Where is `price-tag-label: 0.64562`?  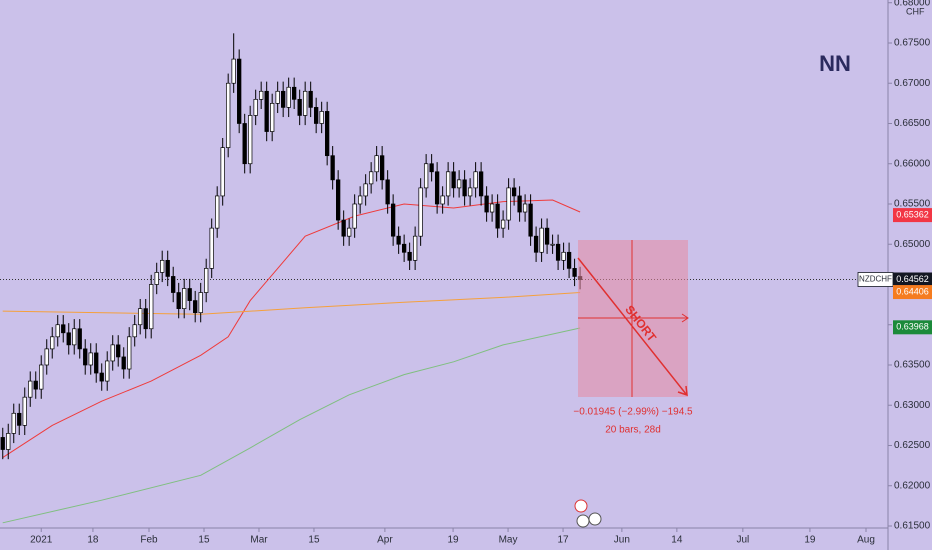
price-tag-label: 0.64562 is located at coordinates (912, 279).